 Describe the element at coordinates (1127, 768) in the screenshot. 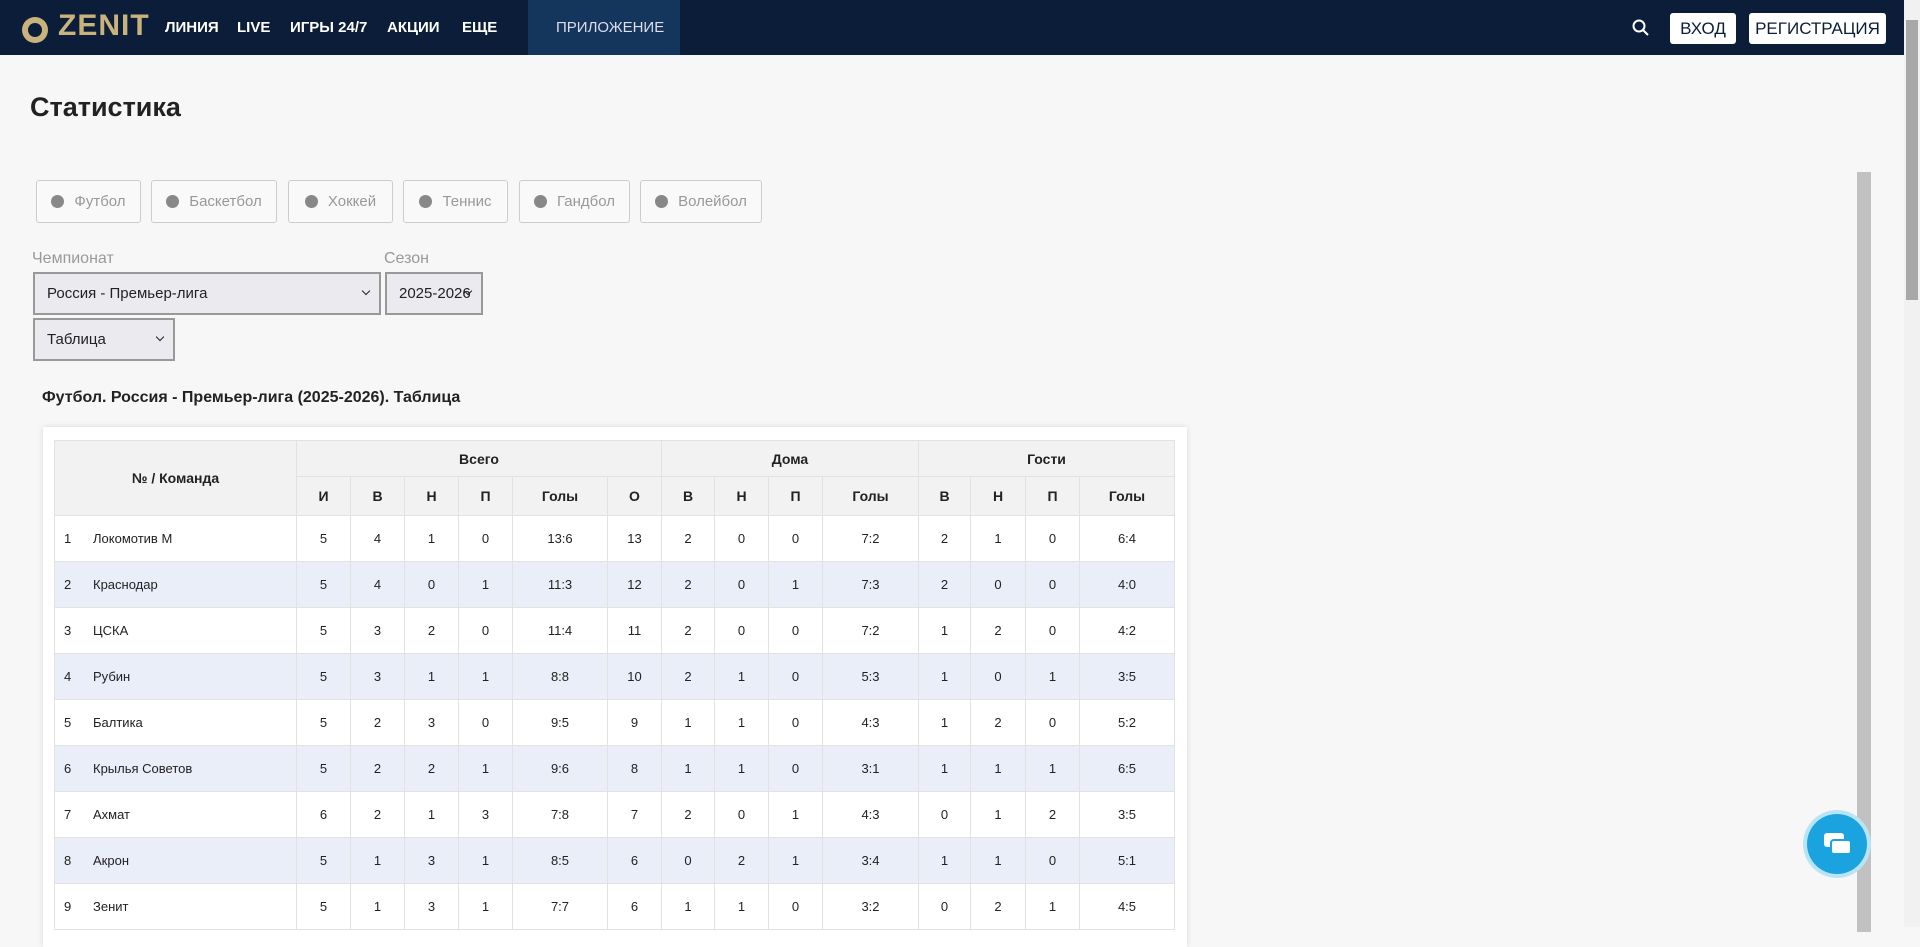

I see `stat-cell: 6:5` at that location.